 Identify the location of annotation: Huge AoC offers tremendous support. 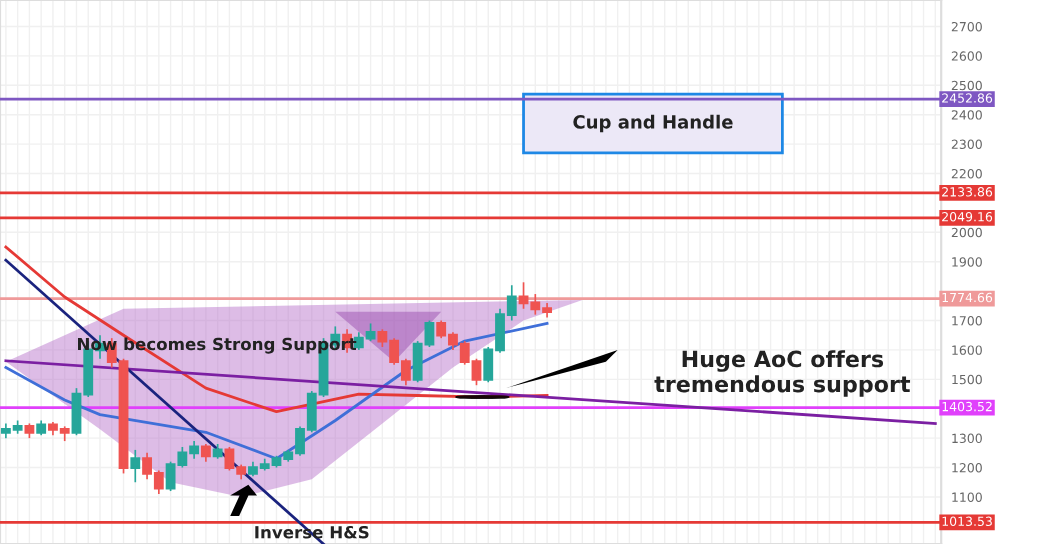
(782, 373).